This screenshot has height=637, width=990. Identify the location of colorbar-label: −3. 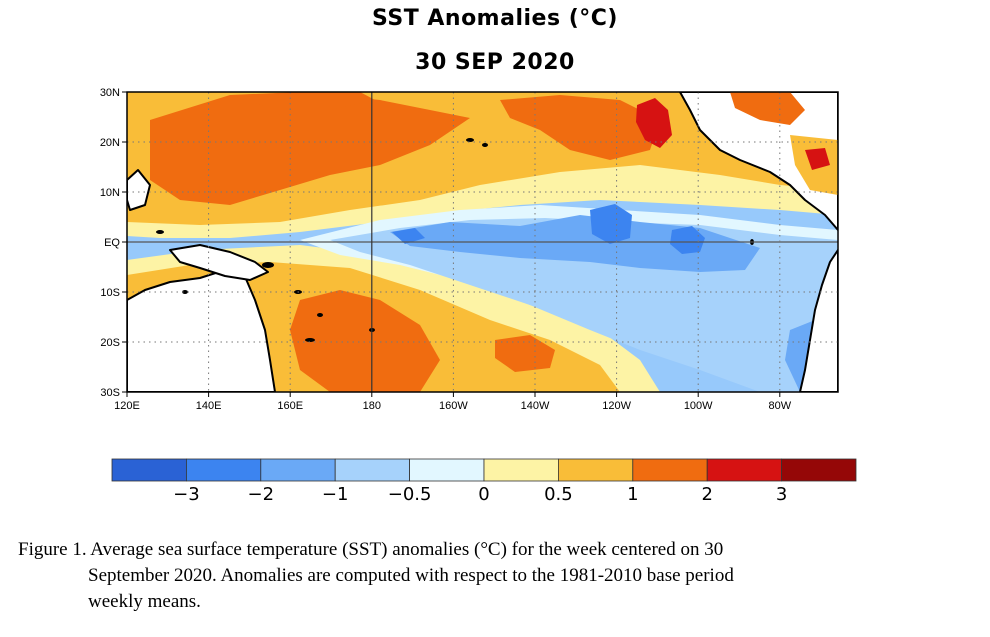
(186, 494).